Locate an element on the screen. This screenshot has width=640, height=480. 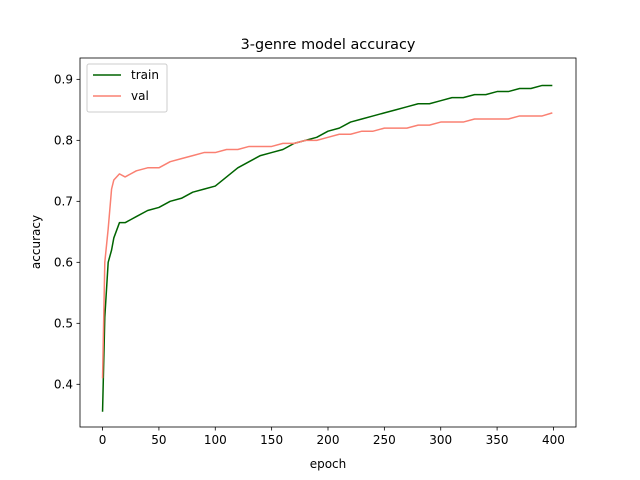
x-tick-label: 100 is located at coordinates (215, 440).